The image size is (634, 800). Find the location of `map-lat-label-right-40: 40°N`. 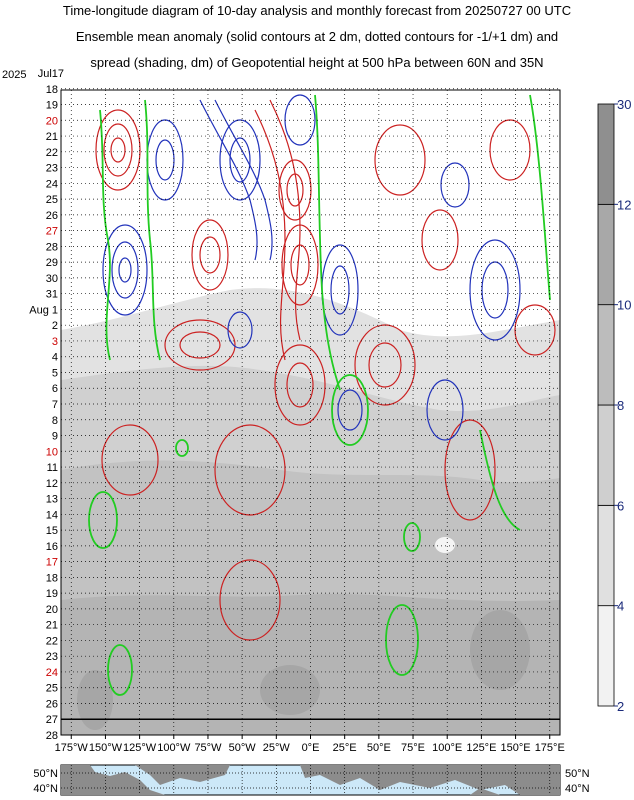

map-lat-label-right-40: 40°N is located at coordinates (577, 789).